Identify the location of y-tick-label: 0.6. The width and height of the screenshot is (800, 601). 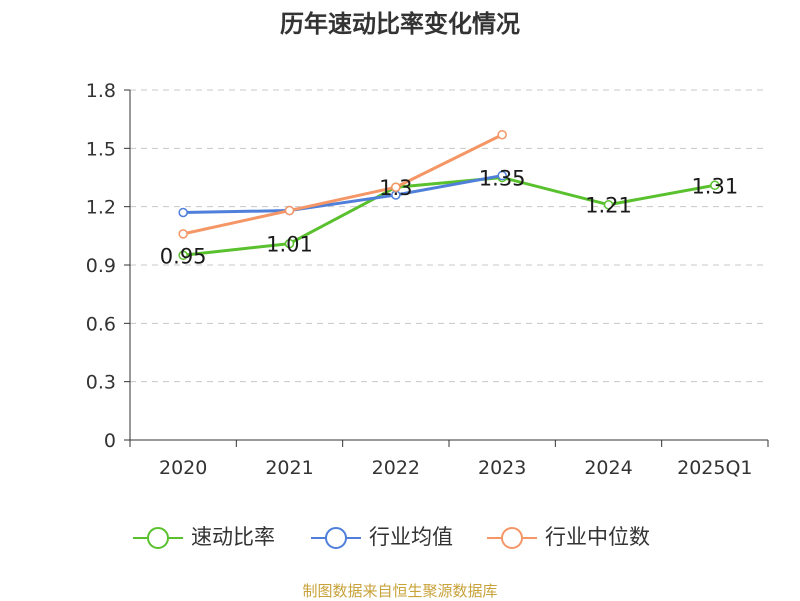
(101, 324).